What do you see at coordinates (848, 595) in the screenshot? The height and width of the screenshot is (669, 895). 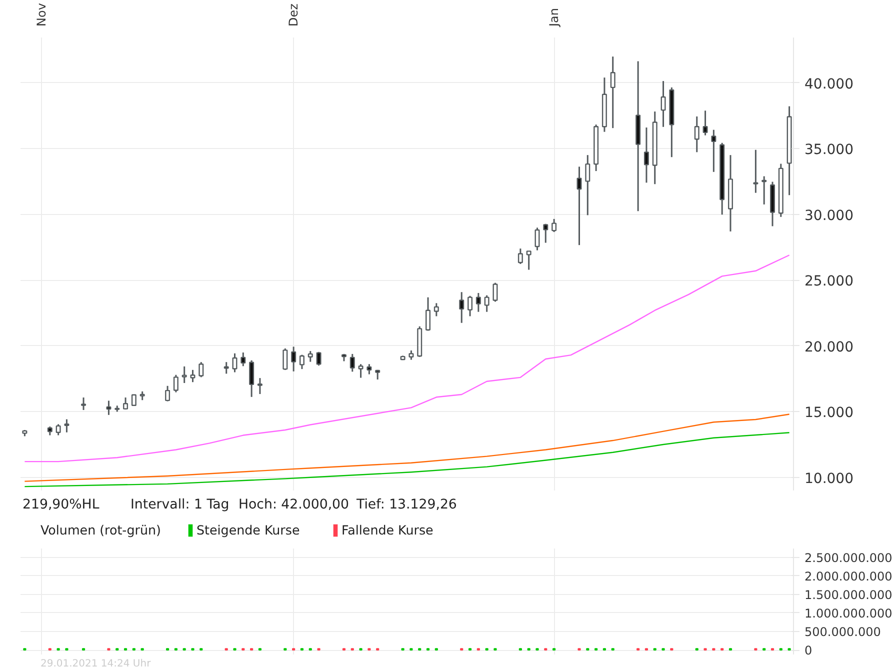 I see `y-tick-label: 1.500.000.000` at bounding box center [848, 595].